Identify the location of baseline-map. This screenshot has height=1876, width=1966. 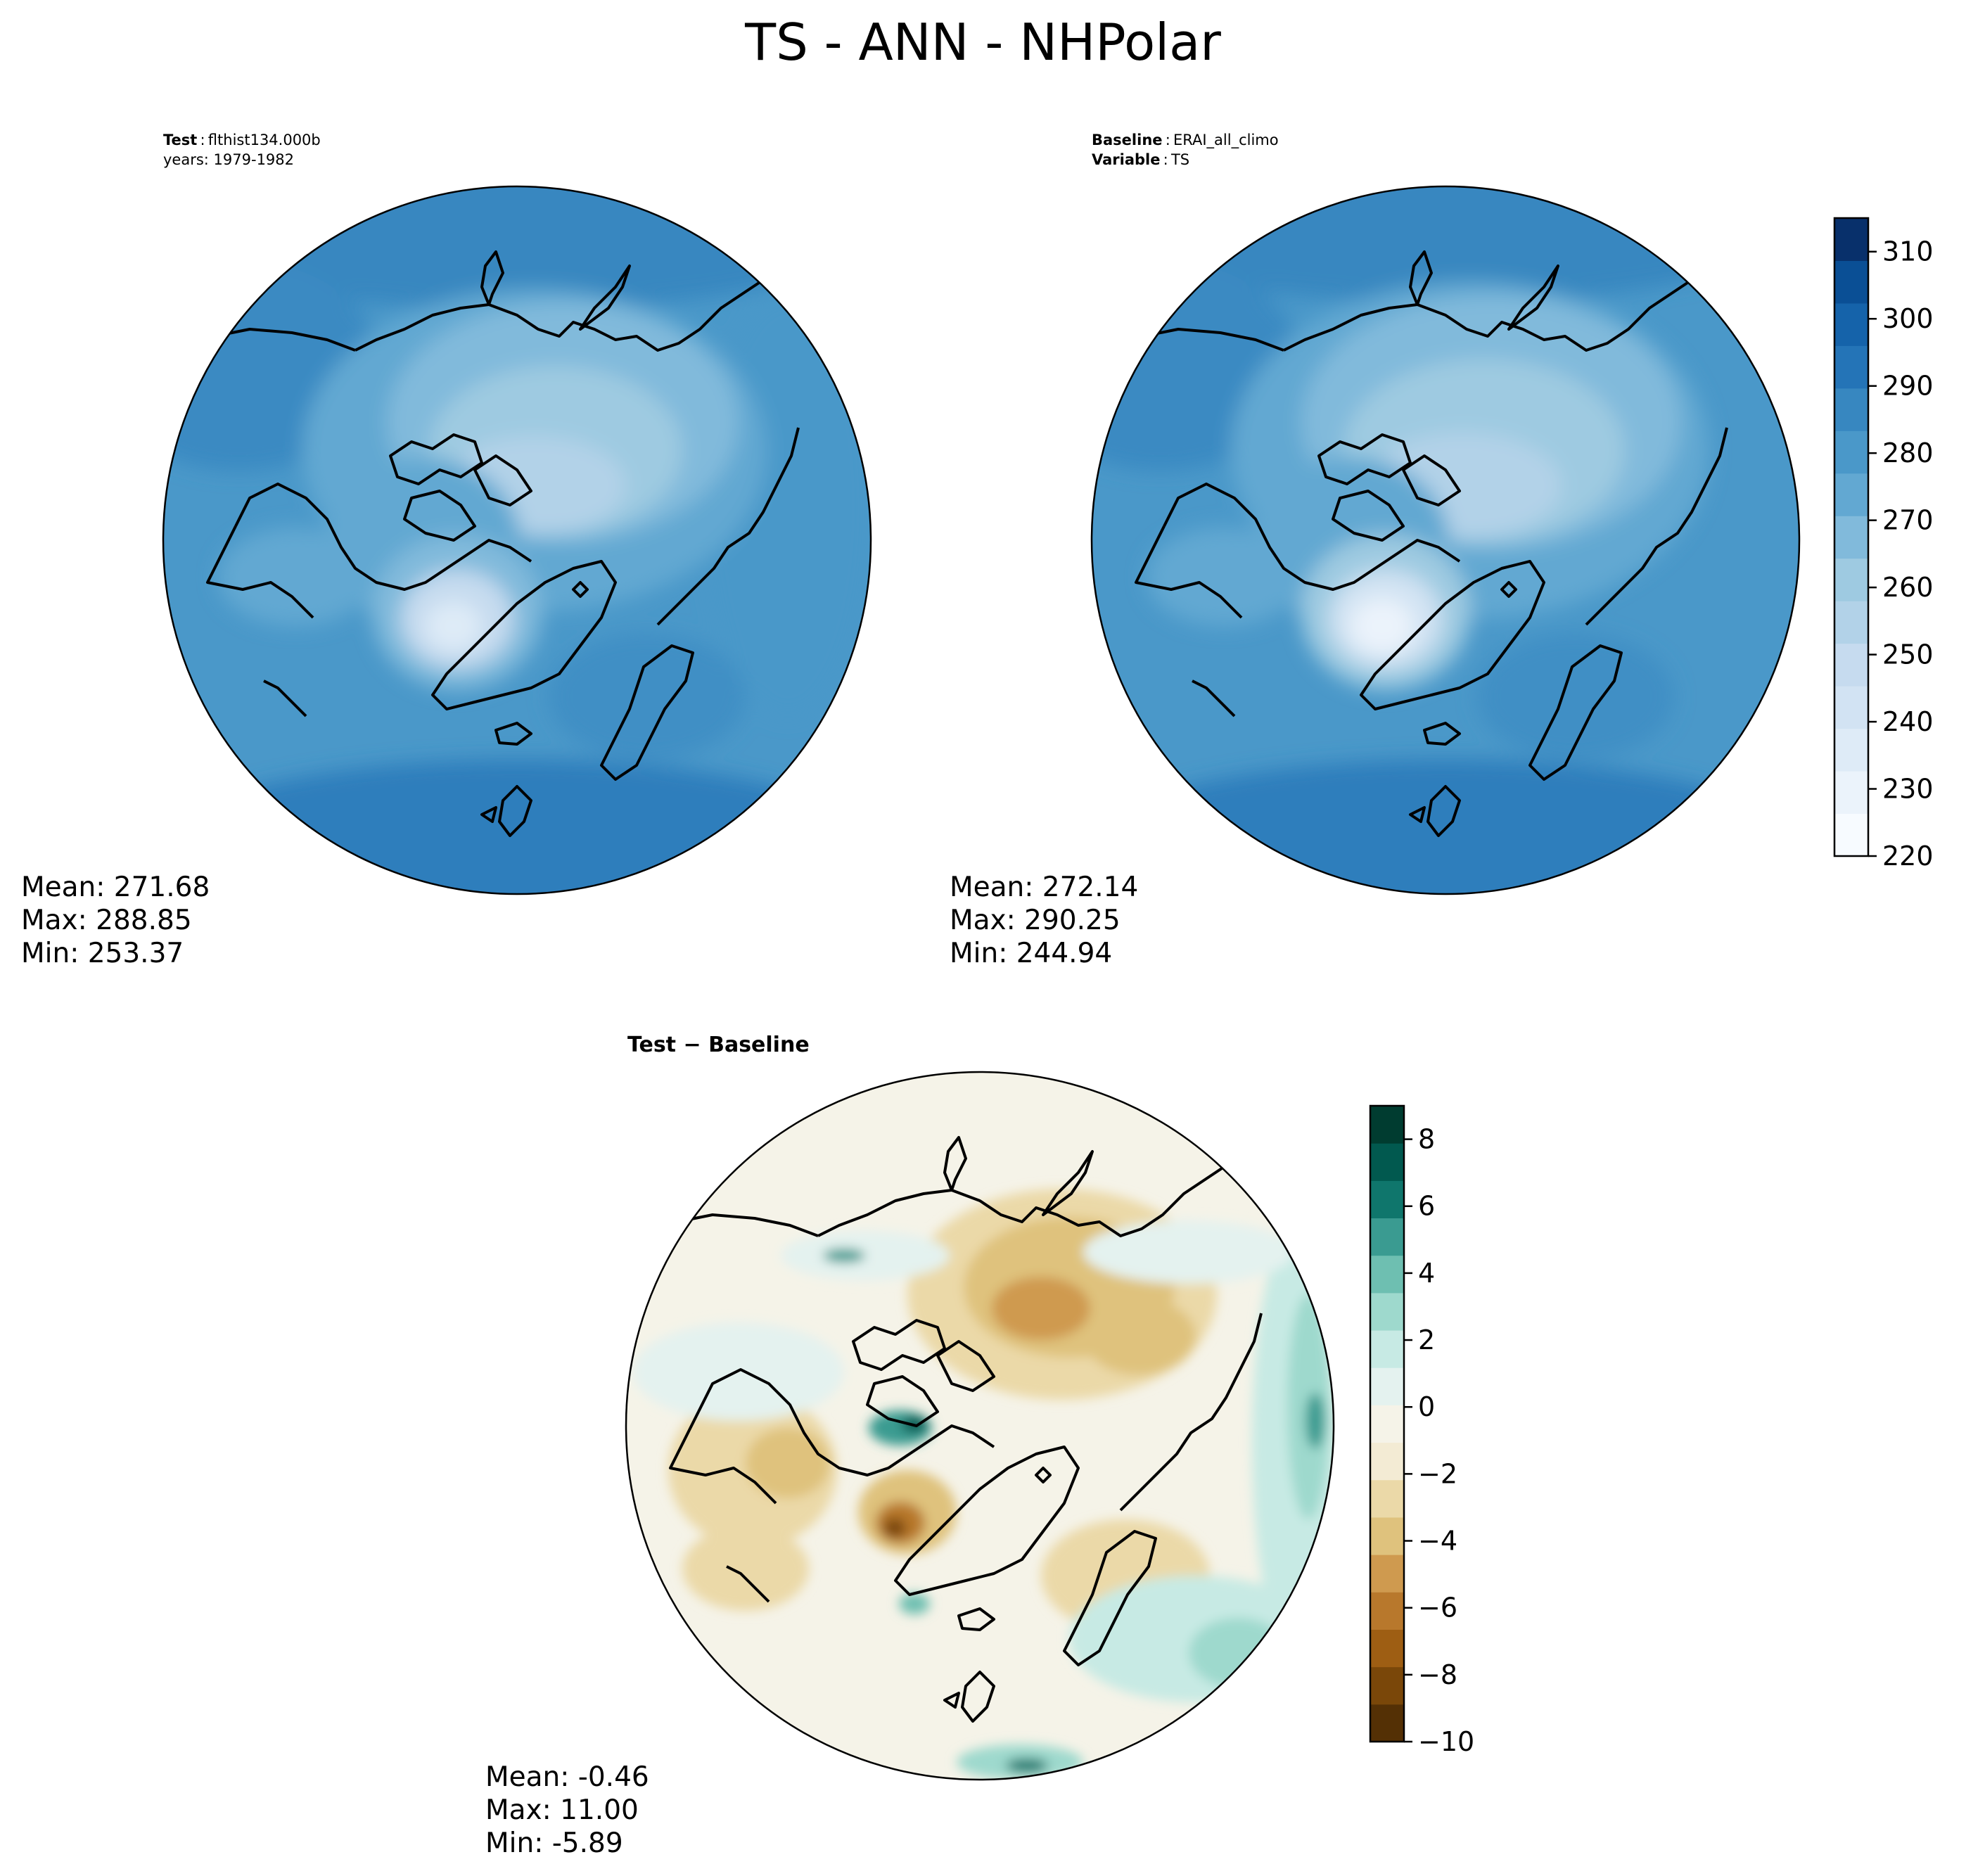
(1445, 540).